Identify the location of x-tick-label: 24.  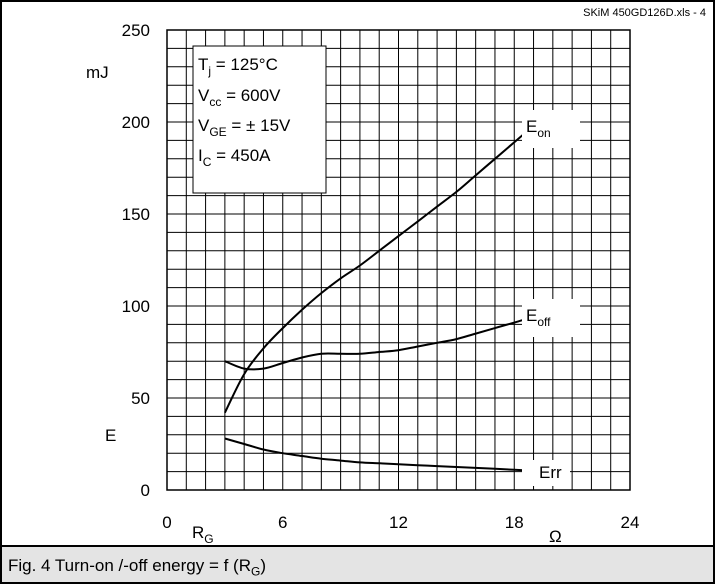
(630, 522).